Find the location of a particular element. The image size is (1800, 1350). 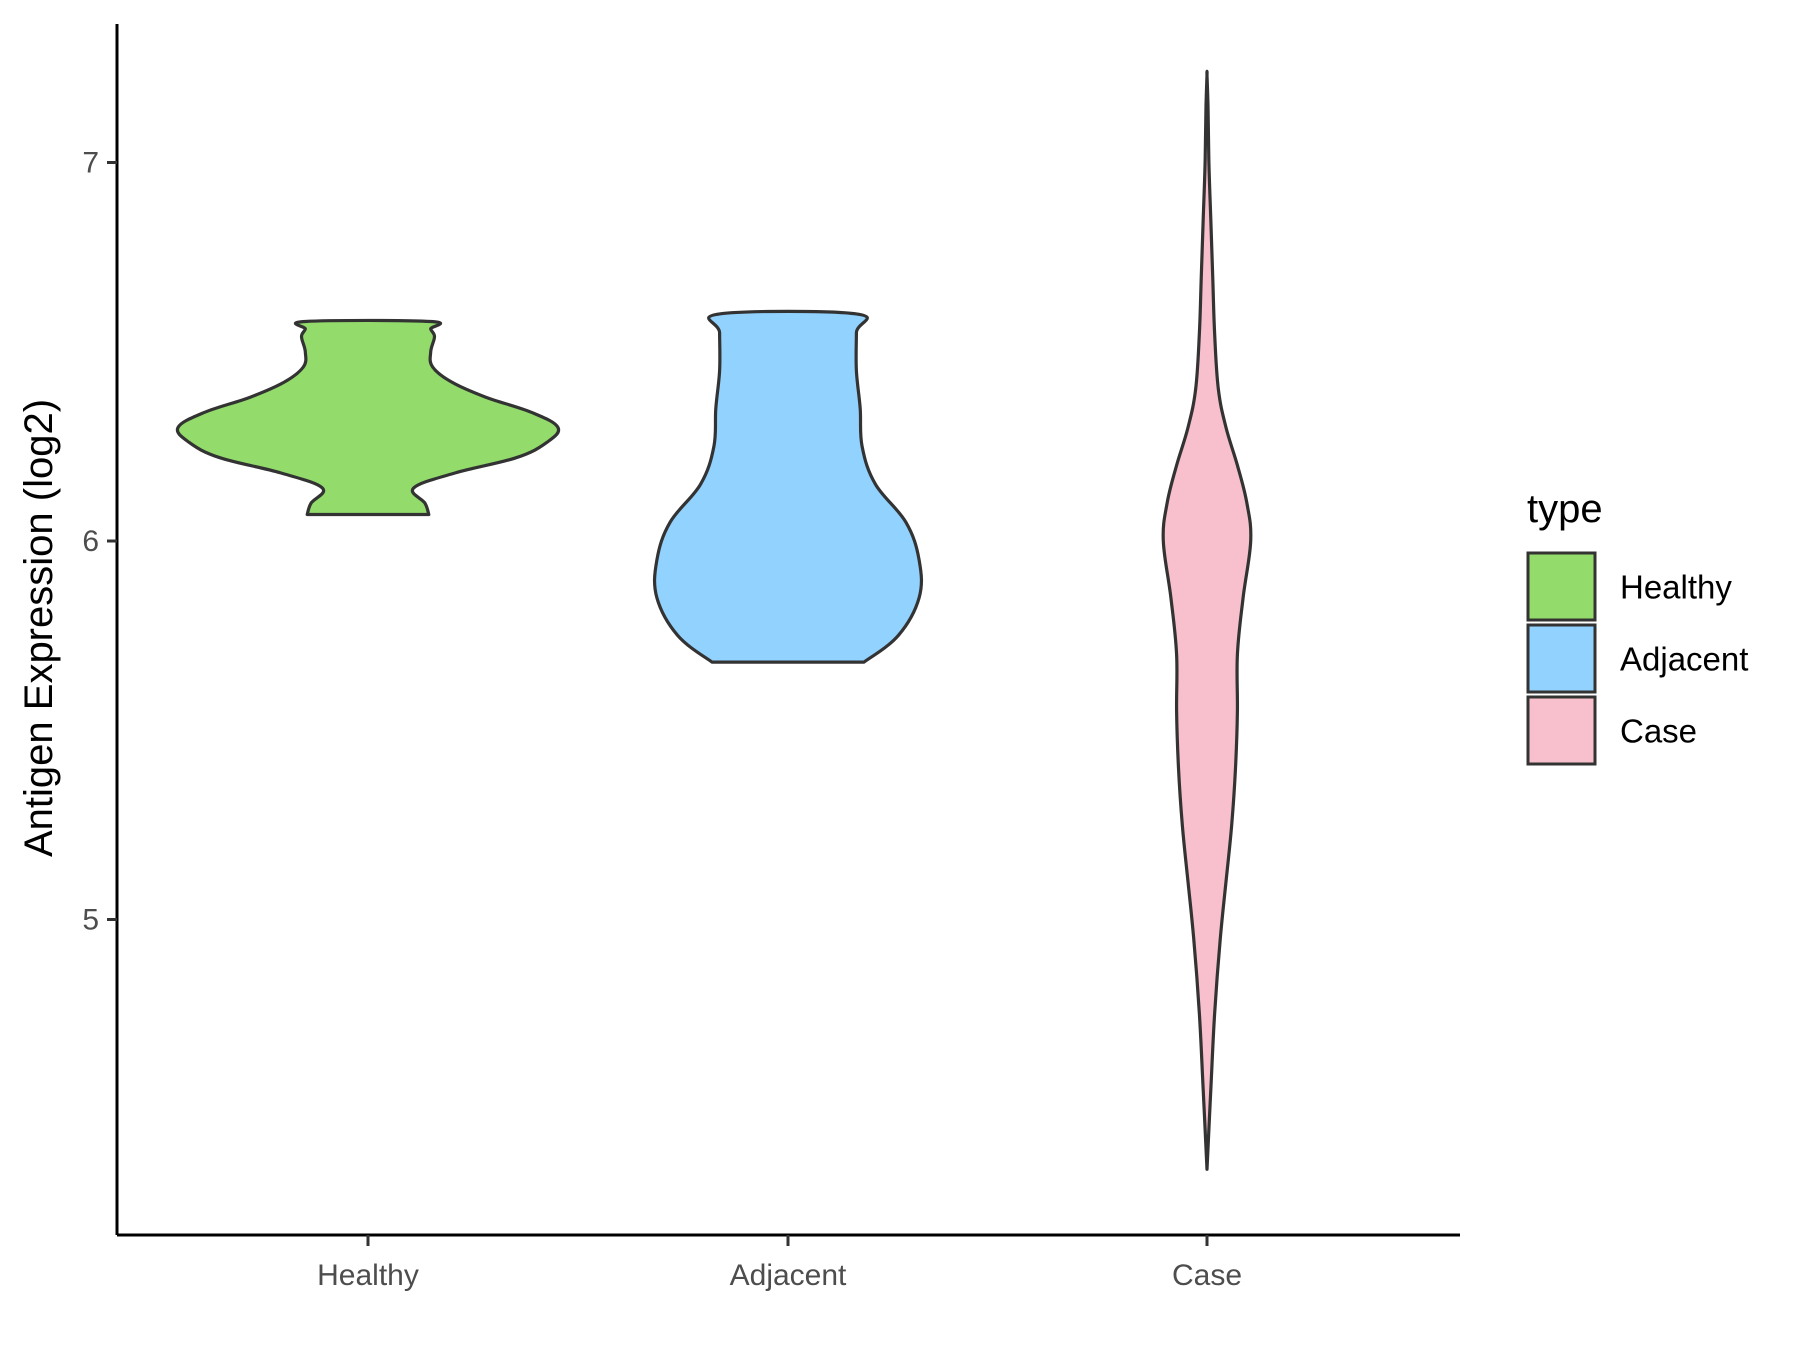

violin-adjacent is located at coordinates (788, 486).